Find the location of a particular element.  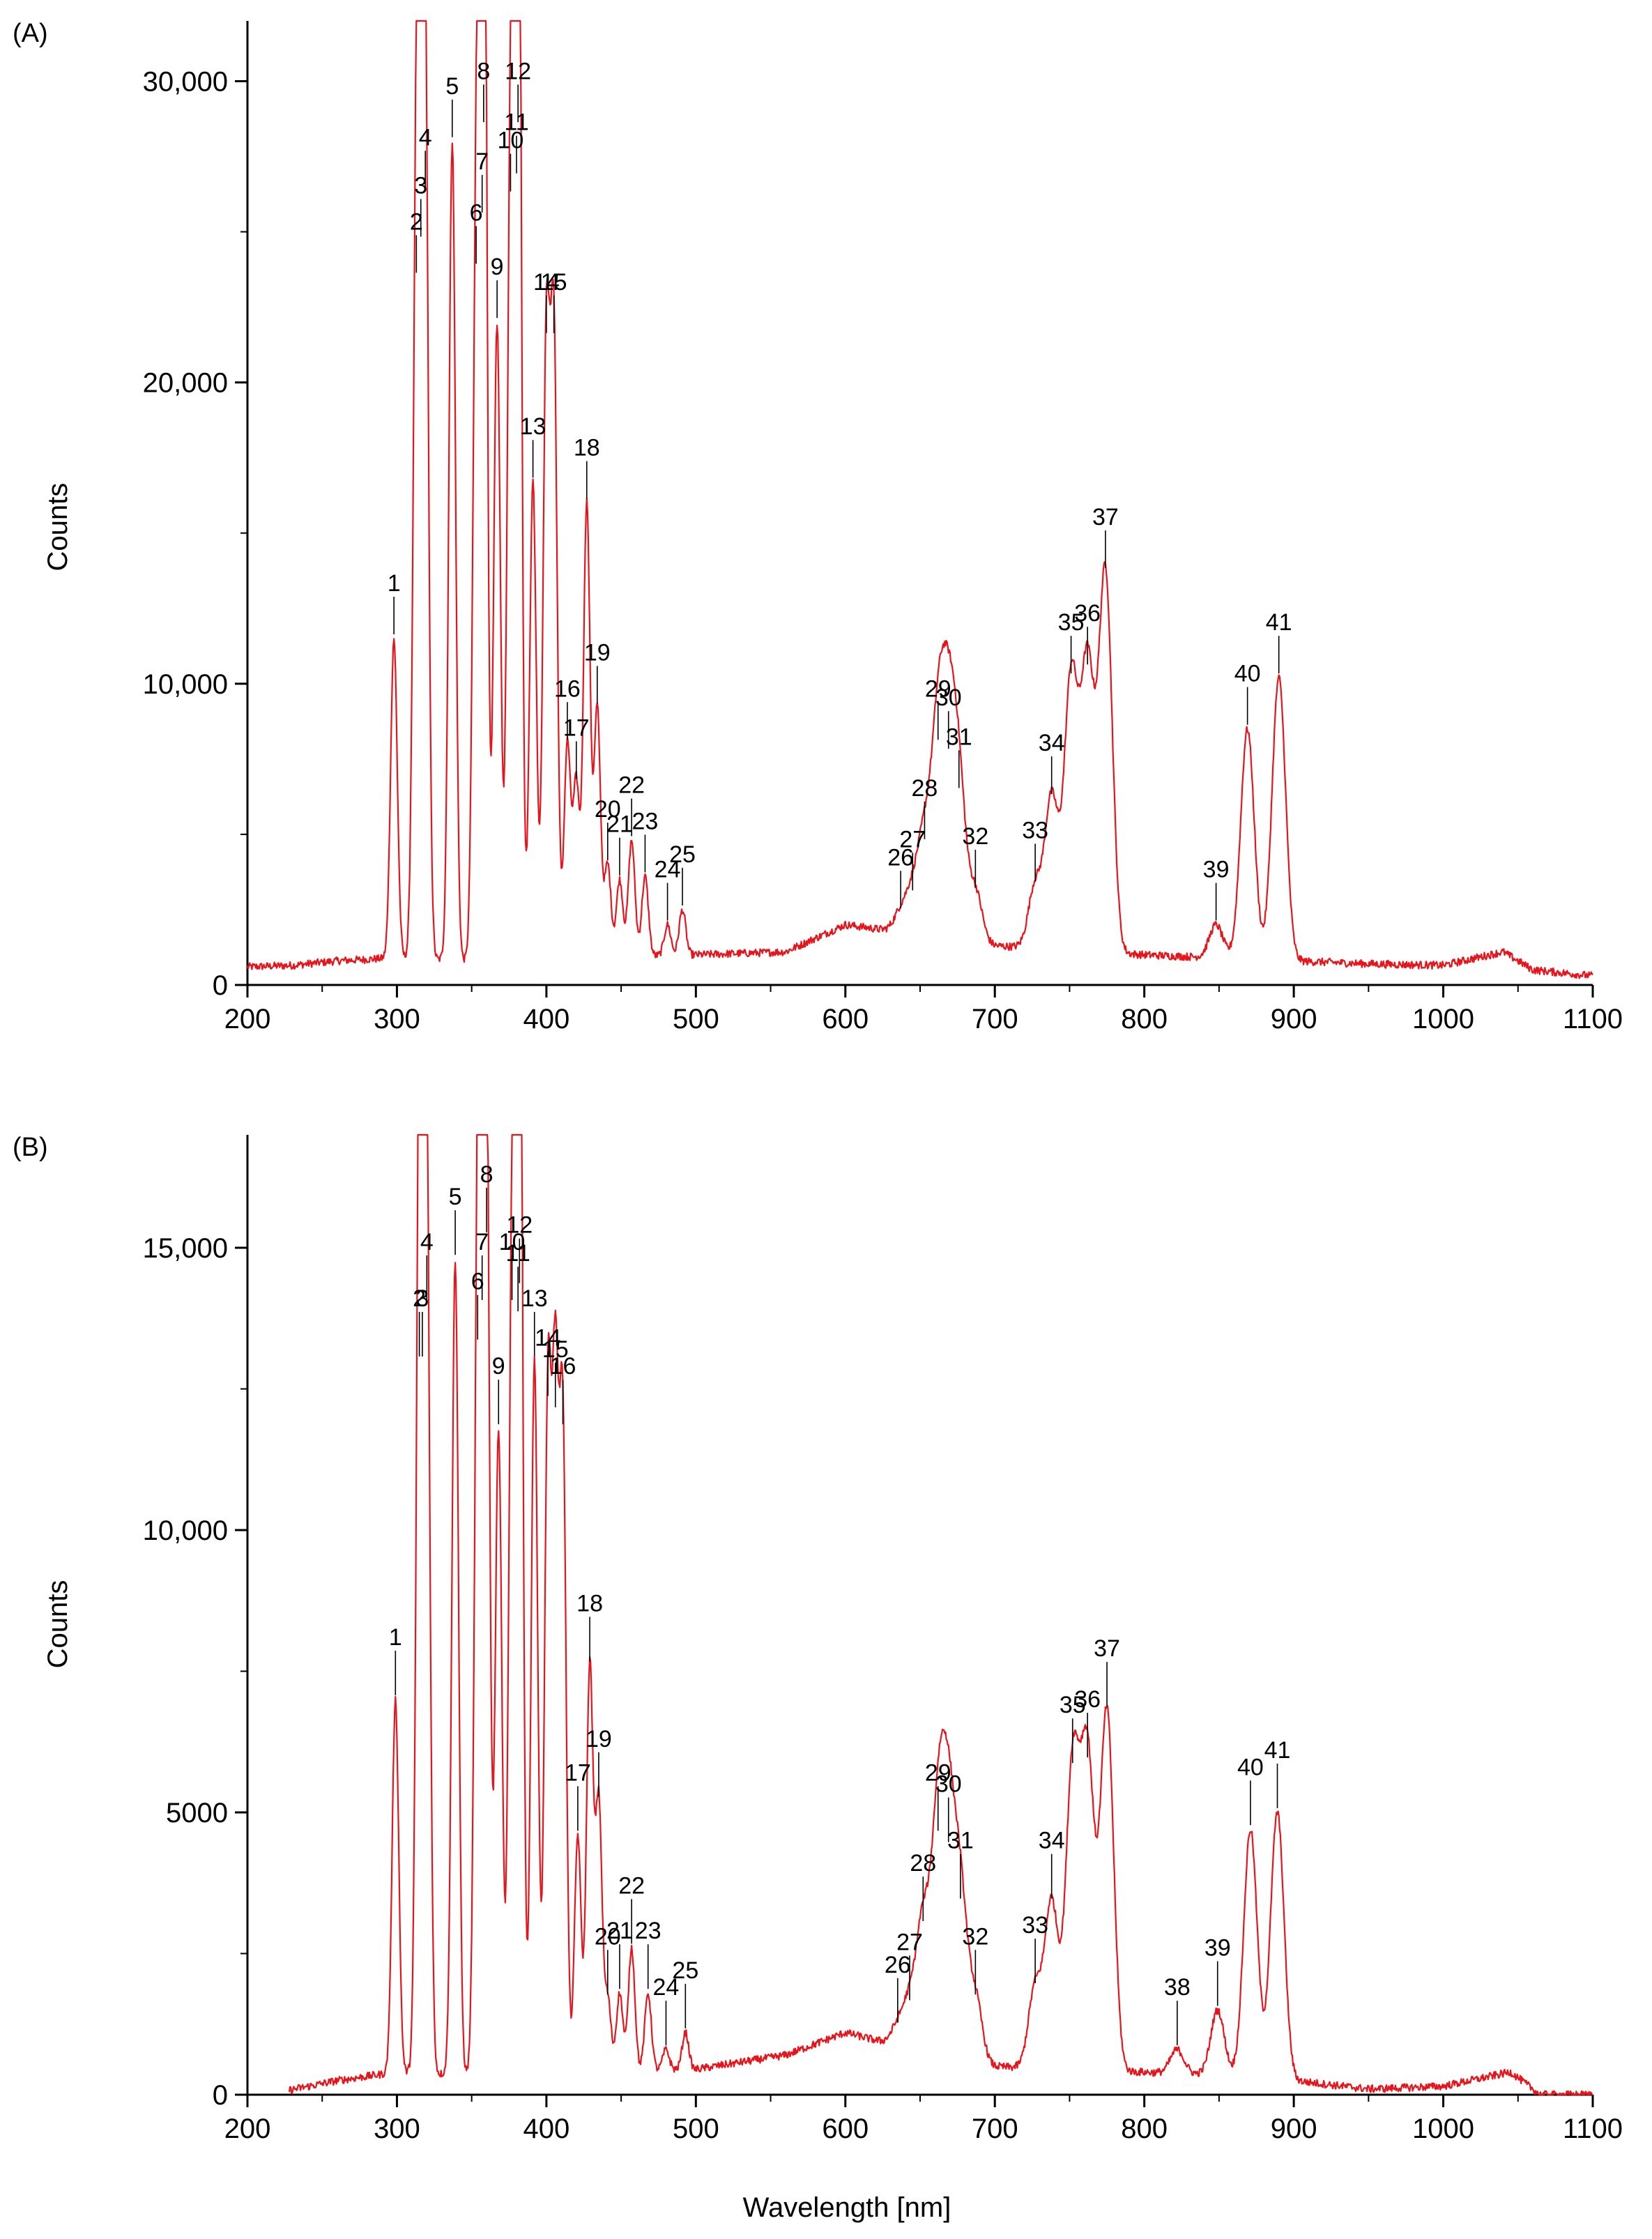

peak-40-label: 40 is located at coordinates (1250, 1767).